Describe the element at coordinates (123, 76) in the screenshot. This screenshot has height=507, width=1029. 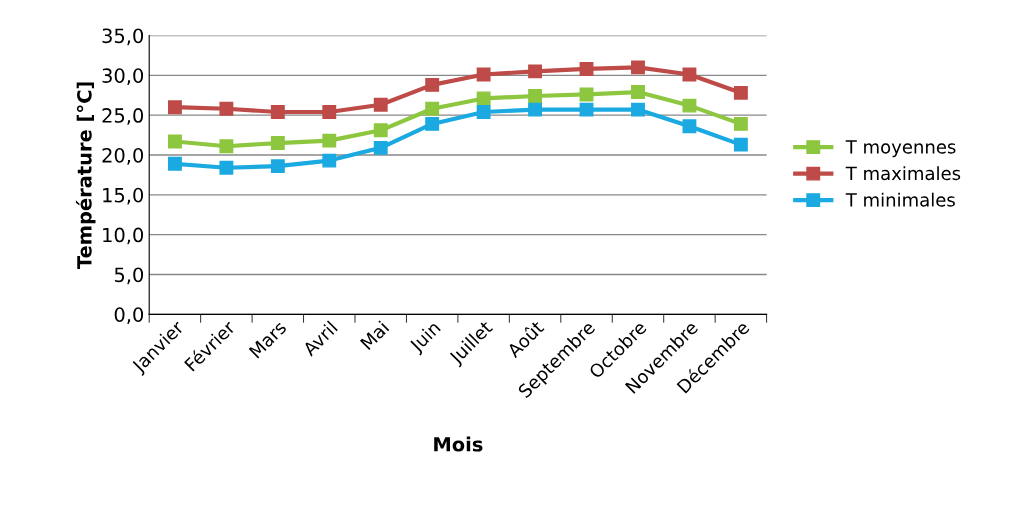
I see `y-tick-label: 30,0` at that location.